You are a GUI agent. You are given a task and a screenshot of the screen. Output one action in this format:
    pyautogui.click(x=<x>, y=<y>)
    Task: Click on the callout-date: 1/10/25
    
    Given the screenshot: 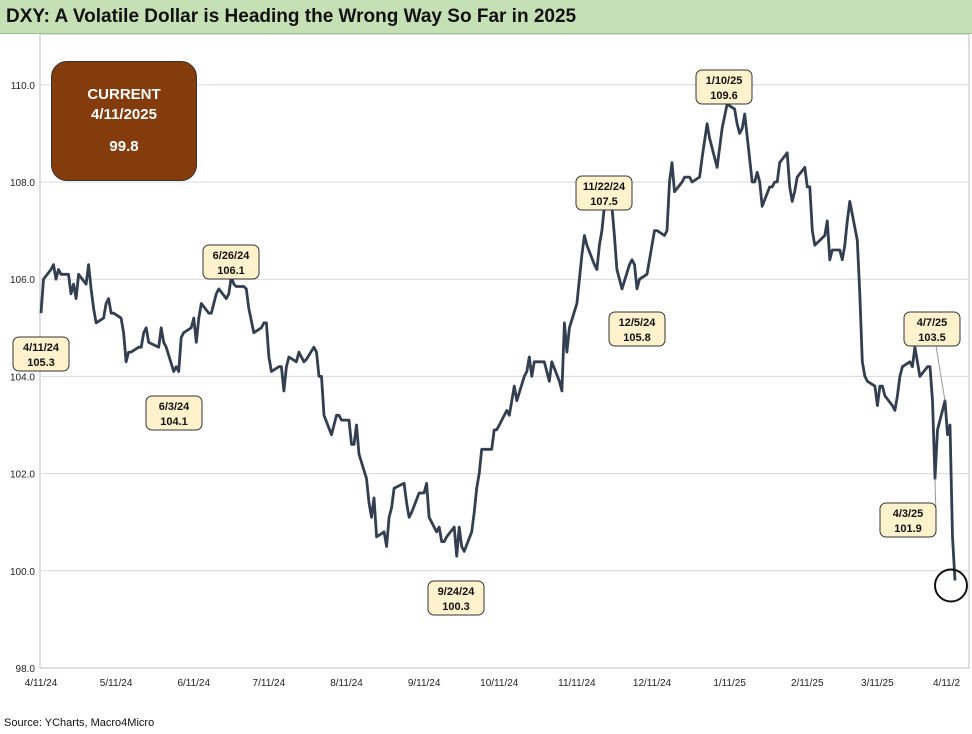 What is the action you would take?
    pyautogui.click(x=724, y=81)
    